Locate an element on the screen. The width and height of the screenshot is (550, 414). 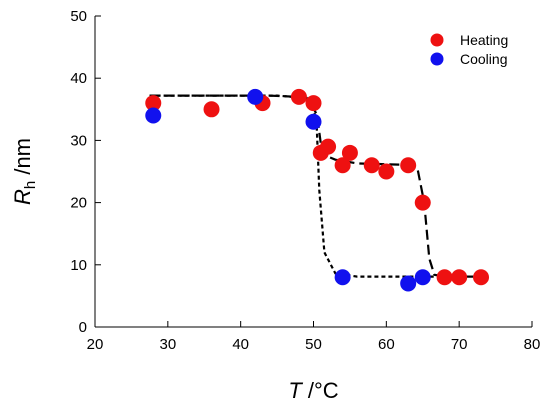
legend-marker-heating is located at coordinates (437, 40).